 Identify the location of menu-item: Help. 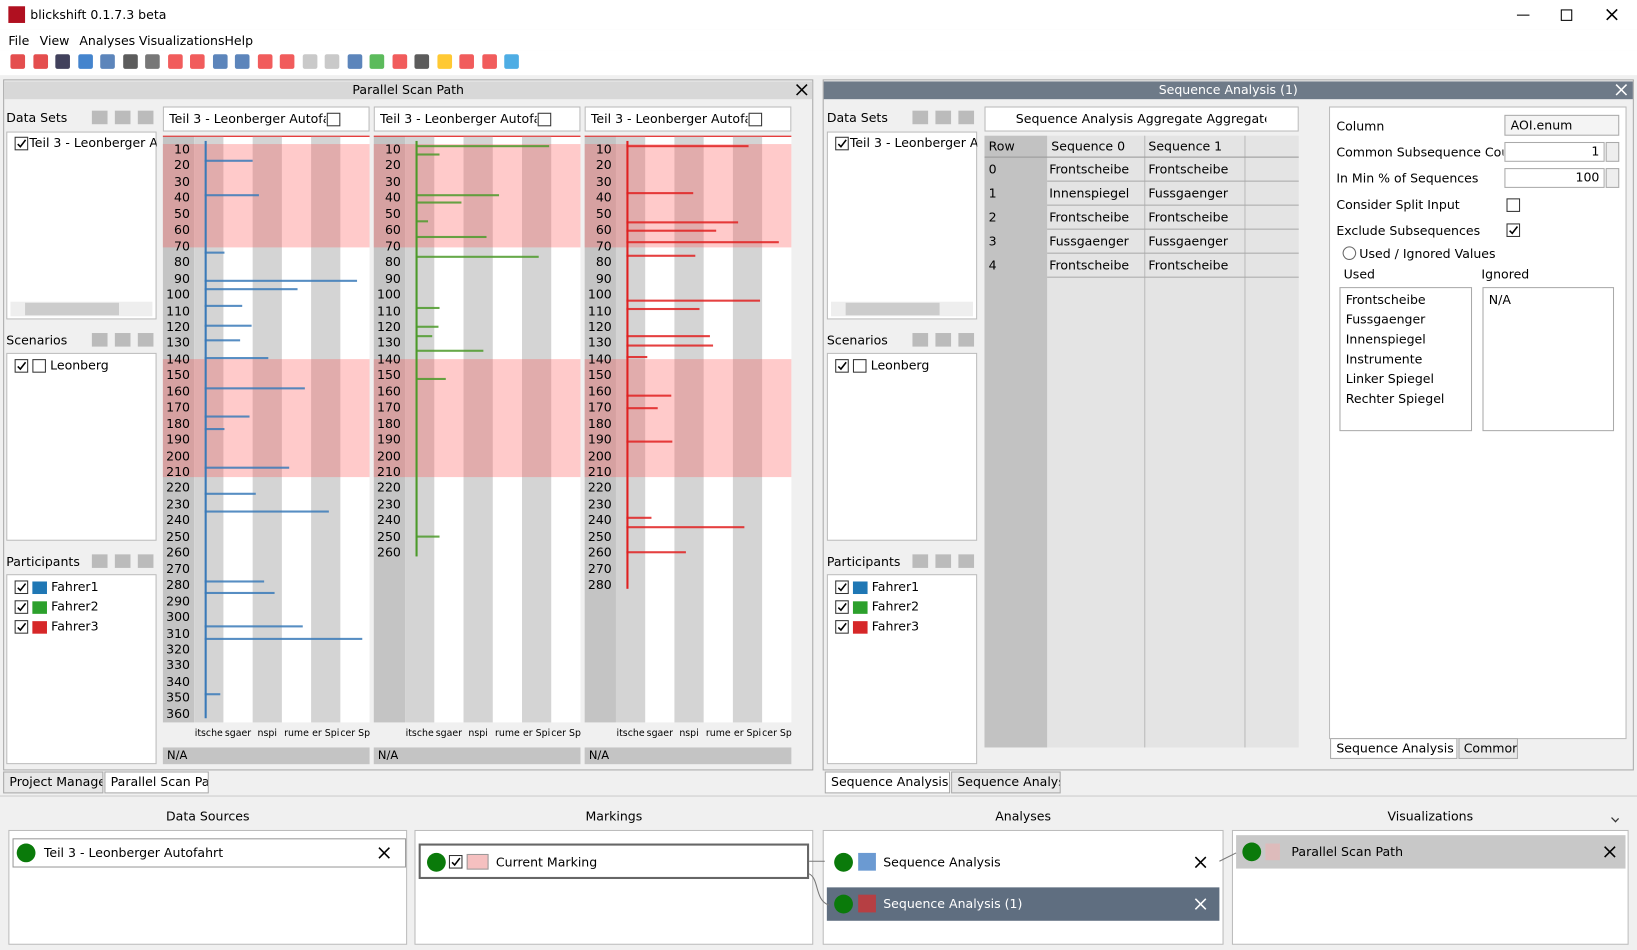
(239, 41).